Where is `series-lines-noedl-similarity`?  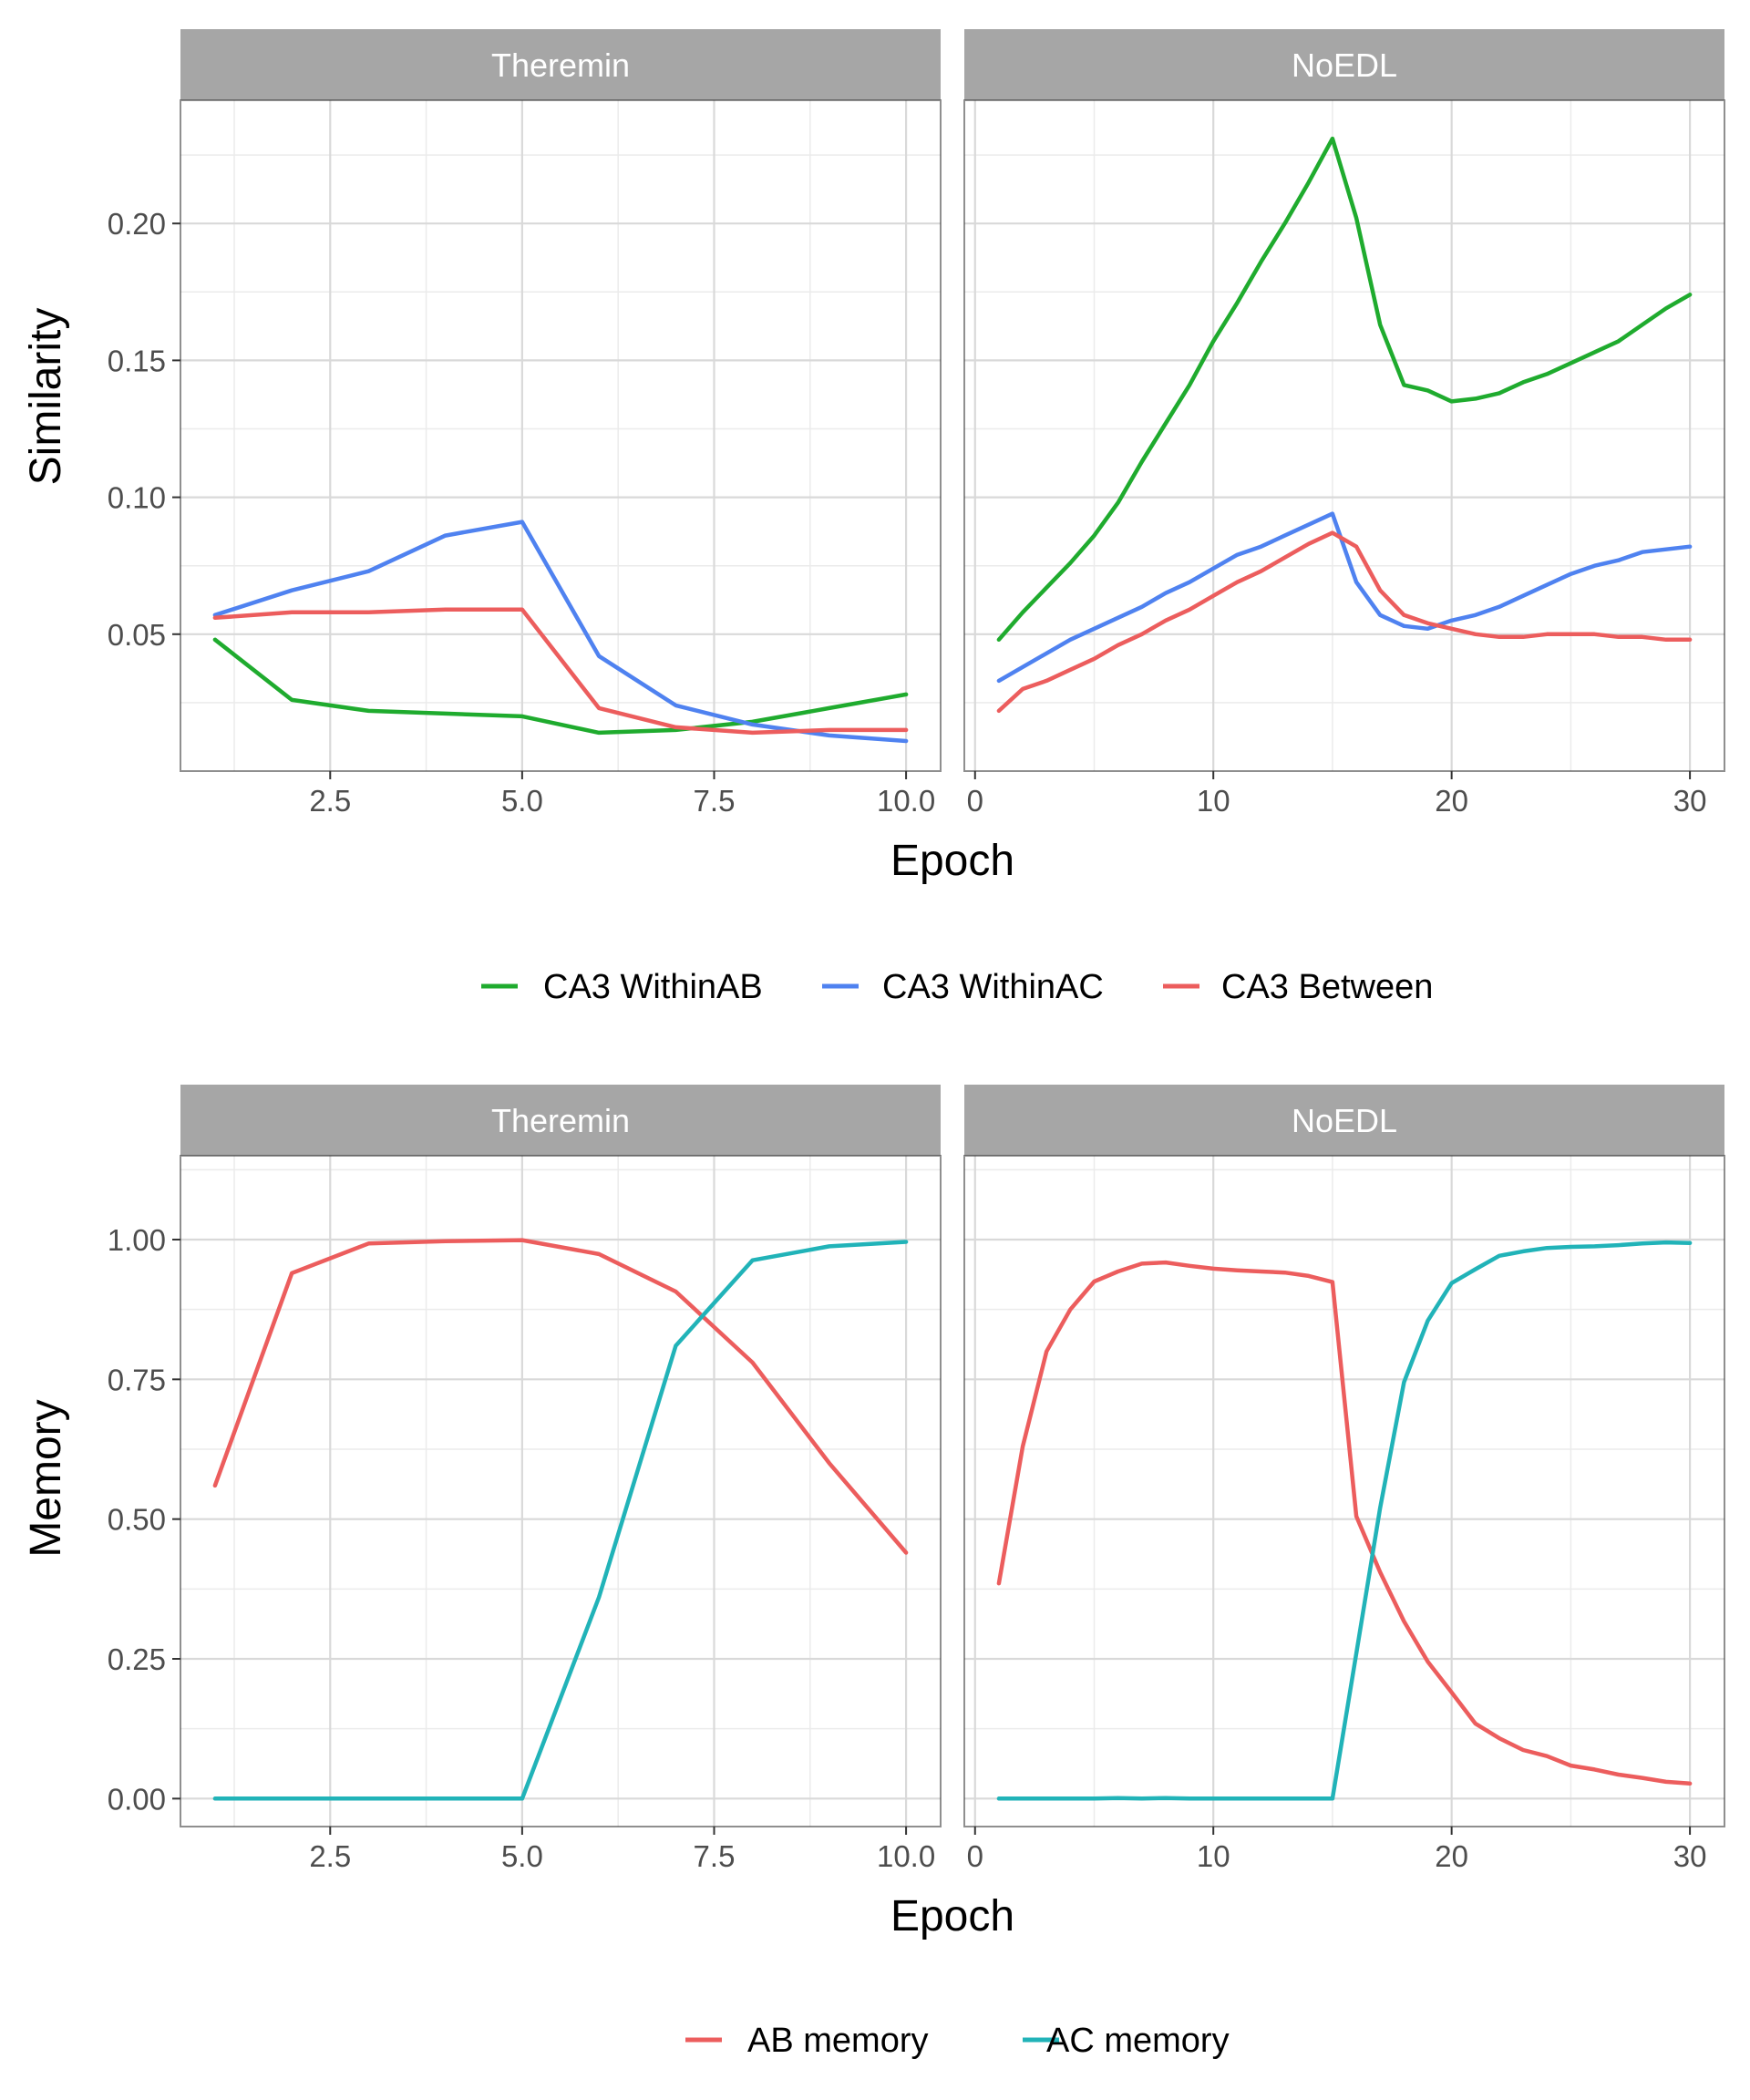 series-lines-noedl-similarity is located at coordinates (1344, 425).